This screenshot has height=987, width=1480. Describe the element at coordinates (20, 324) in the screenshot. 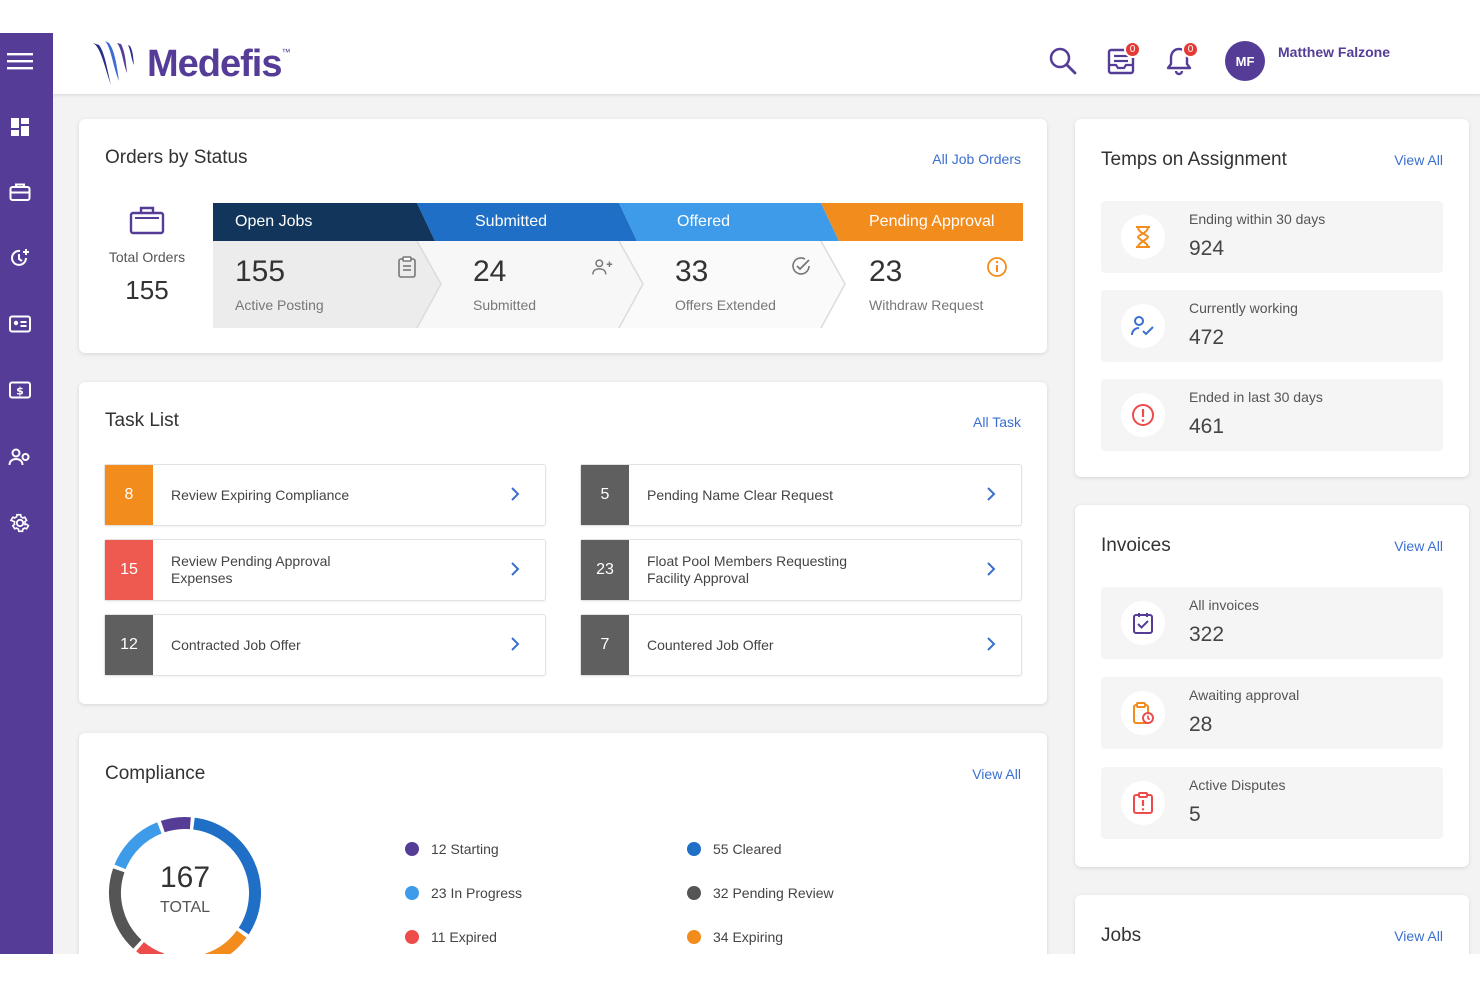

I see `id-card-icon` at that location.